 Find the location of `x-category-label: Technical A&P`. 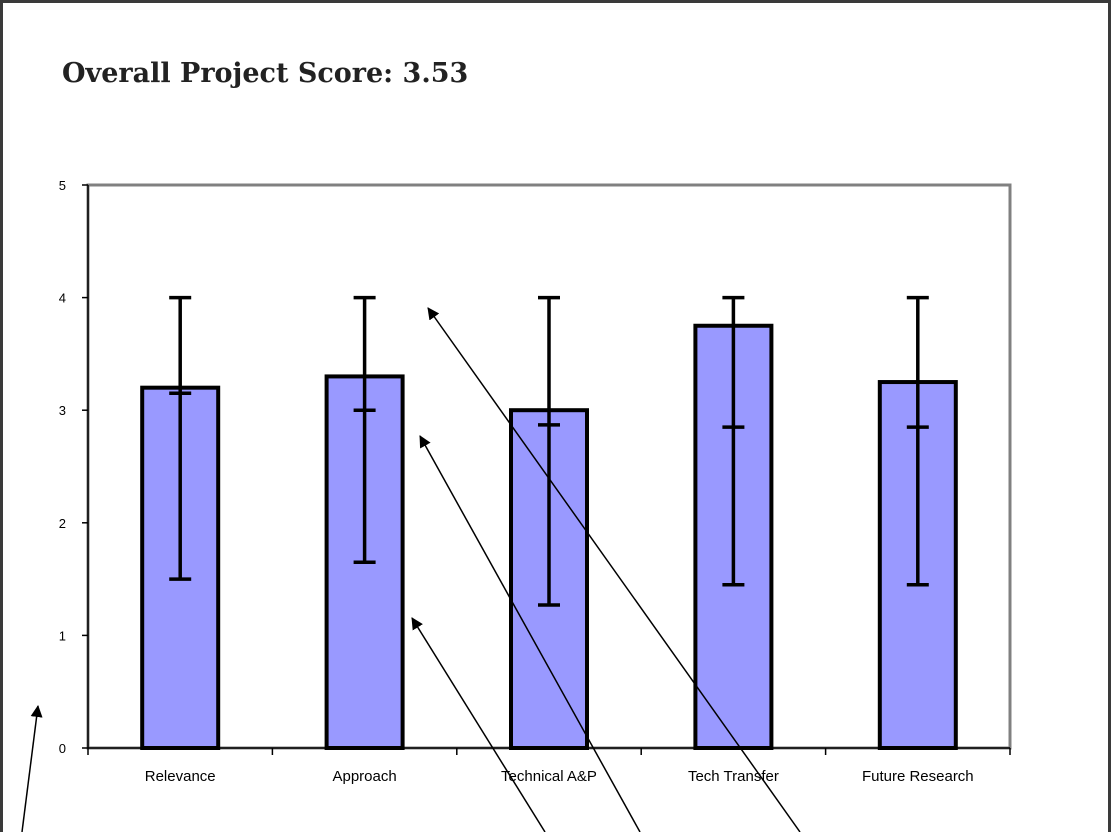

x-category-label: Technical A&P is located at coordinates (549, 776).